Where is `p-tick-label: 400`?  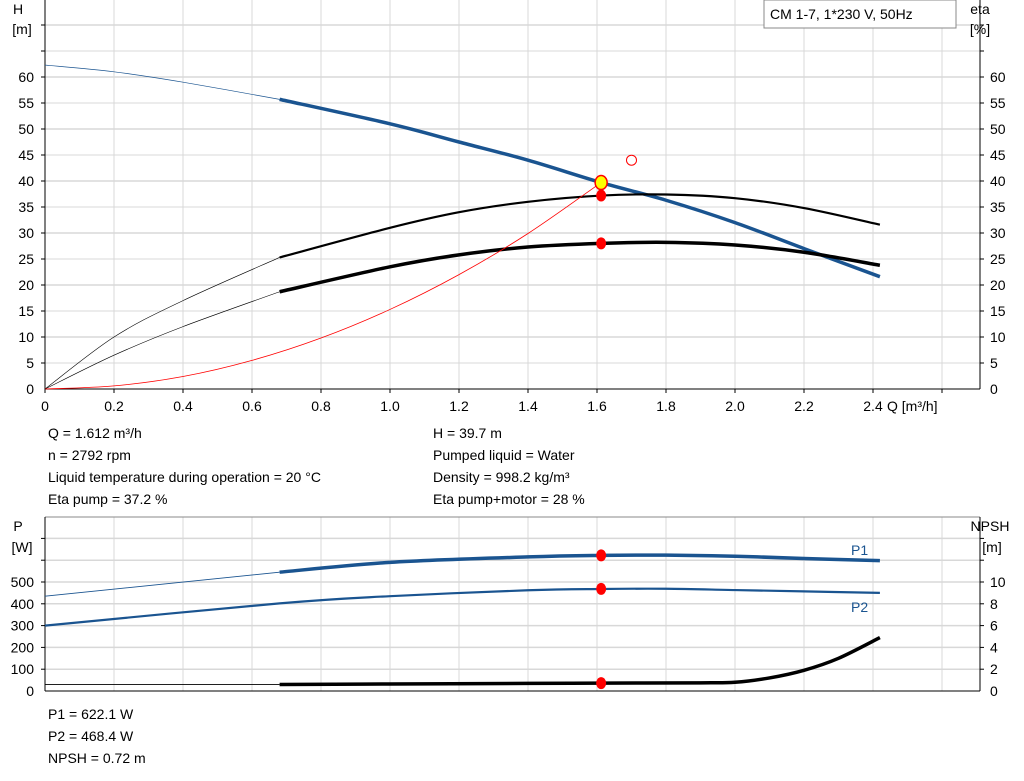
p-tick-label: 400 is located at coordinates (23, 604).